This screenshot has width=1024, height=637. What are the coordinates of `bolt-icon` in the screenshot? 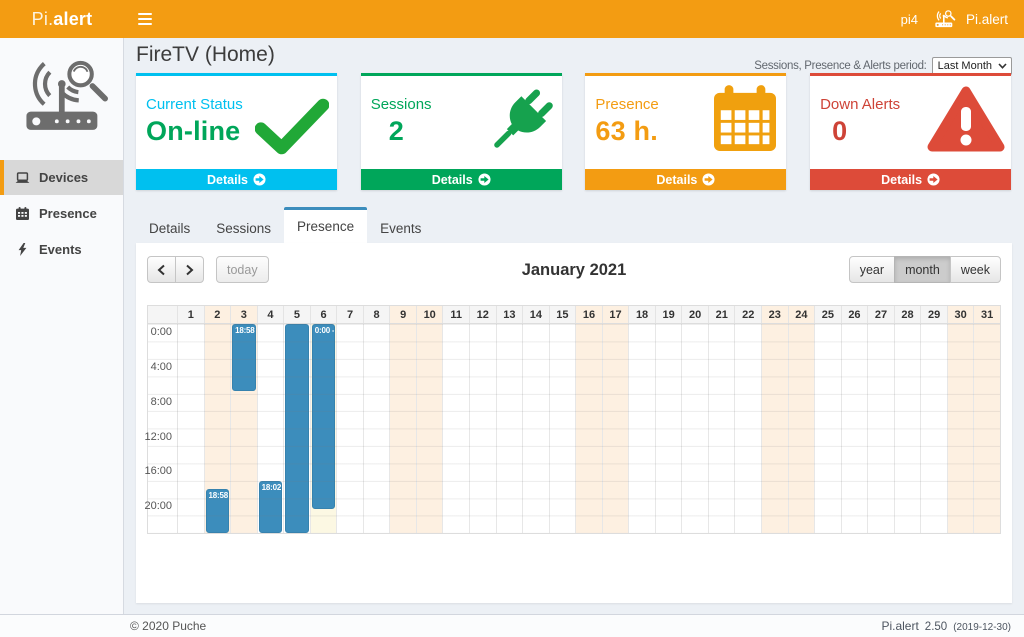 It's located at (22, 249).